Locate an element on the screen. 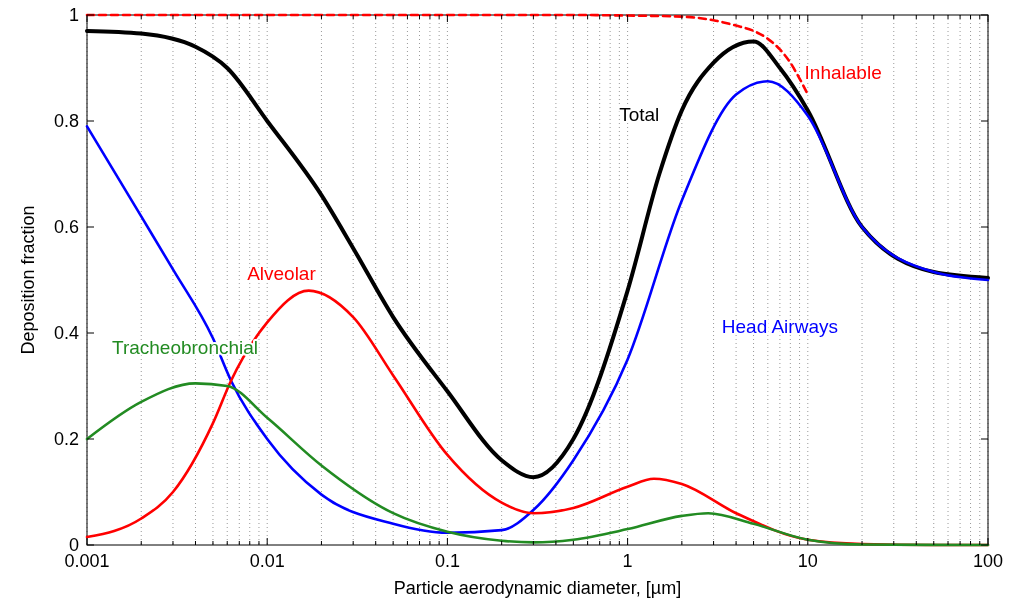  series-label: Inhalable is located at coordinates (843, 72).